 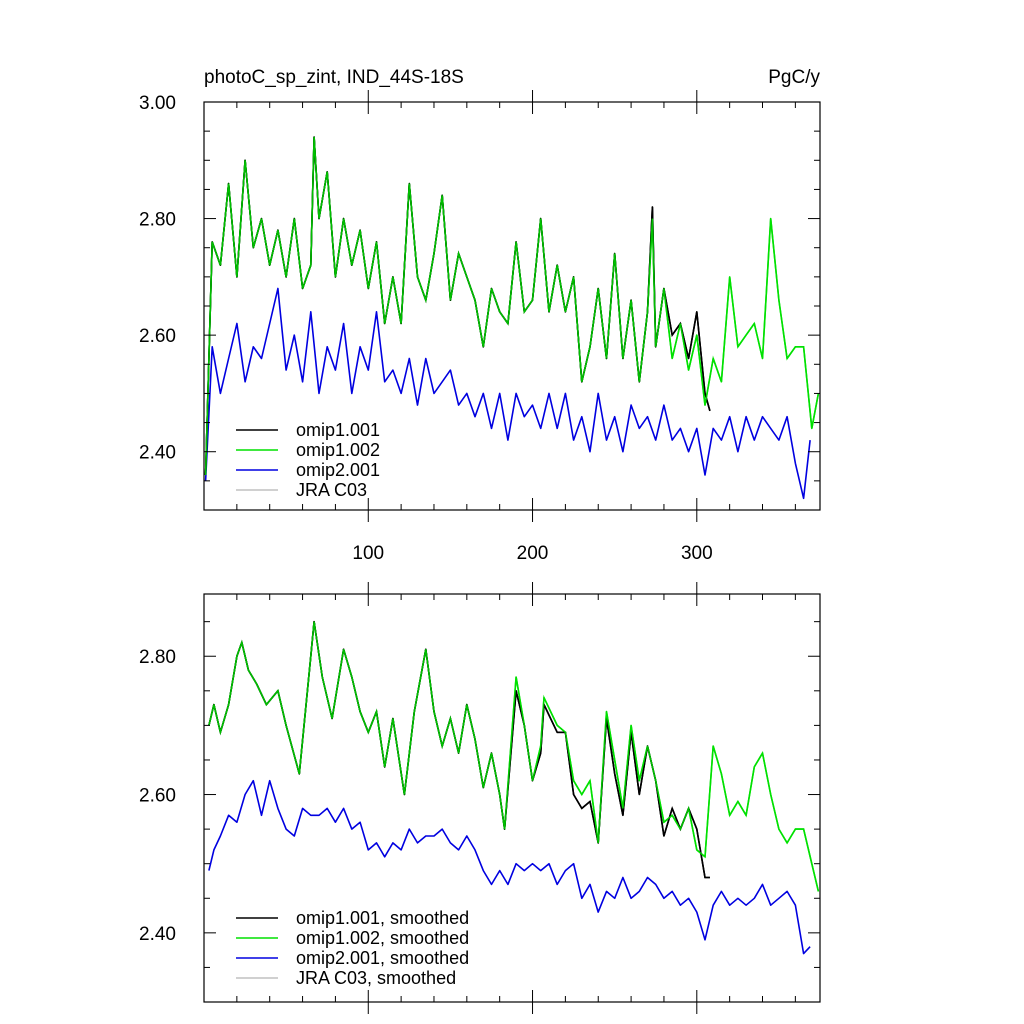 What do you see at coordinates (338, 470) in the screenshot?
I see `legend-label: omip2.001` at bounding box center [338, 470].